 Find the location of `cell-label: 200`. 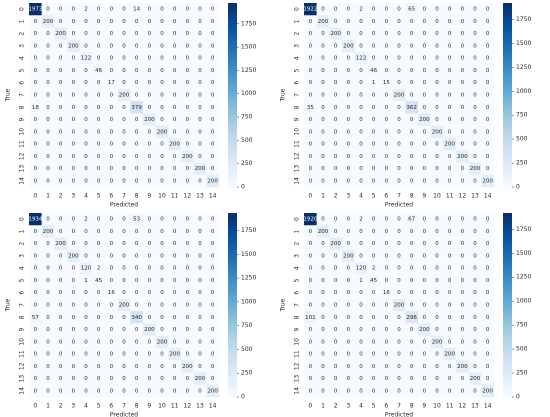

cell-label: 200 is located at coordinates (73, 256).